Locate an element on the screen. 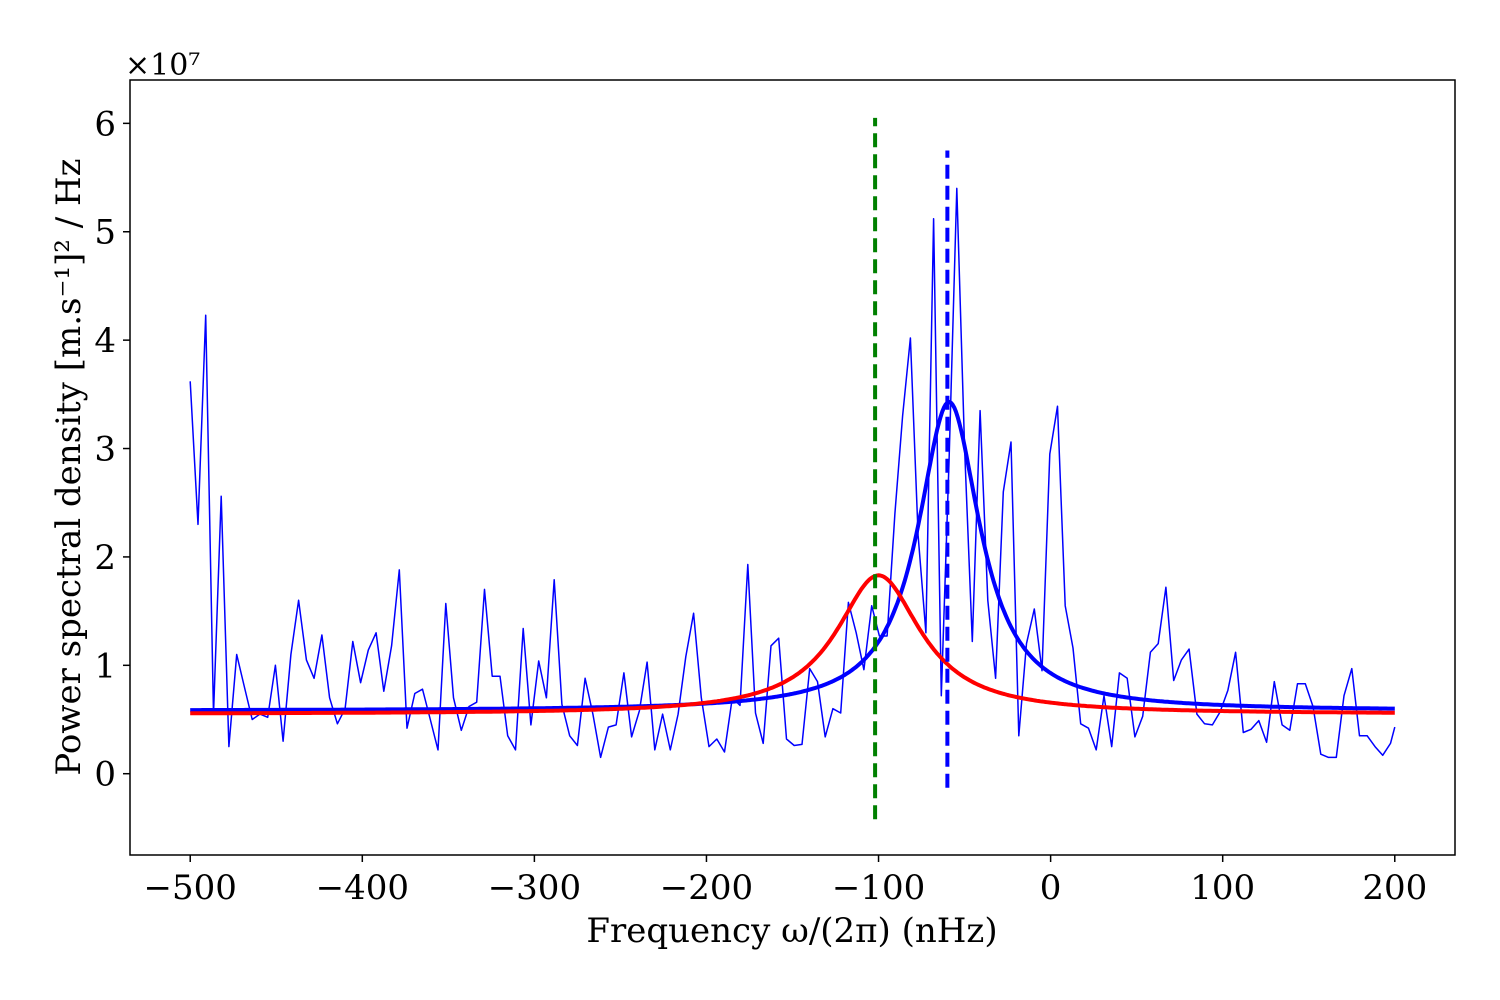 The width and height of the screenshot is (1500, 1000). x-tick-label: −100 is located at coordinates (878, 888).